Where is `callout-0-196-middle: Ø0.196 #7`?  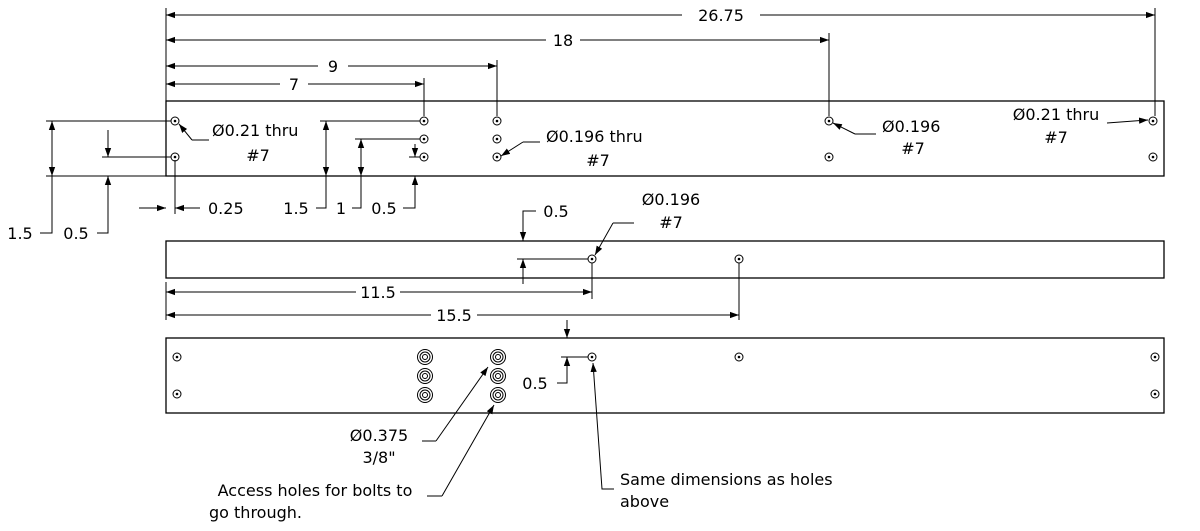 callout-0-196-middle: Ø0.196 #7 is located at coordinates (647, 223).